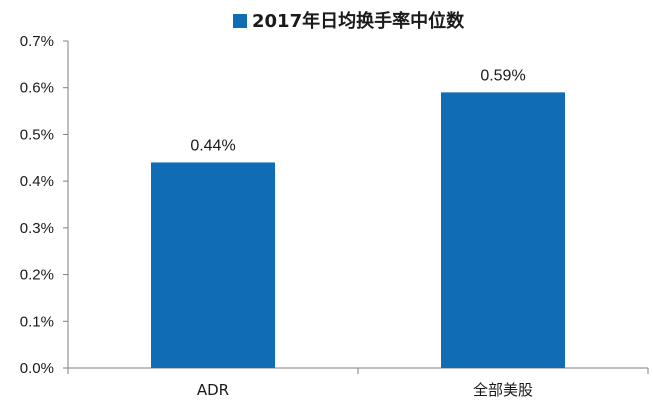 This screenshot has height=412, width=653. I want to click on x-category-label: ADR, so click(213, 390).